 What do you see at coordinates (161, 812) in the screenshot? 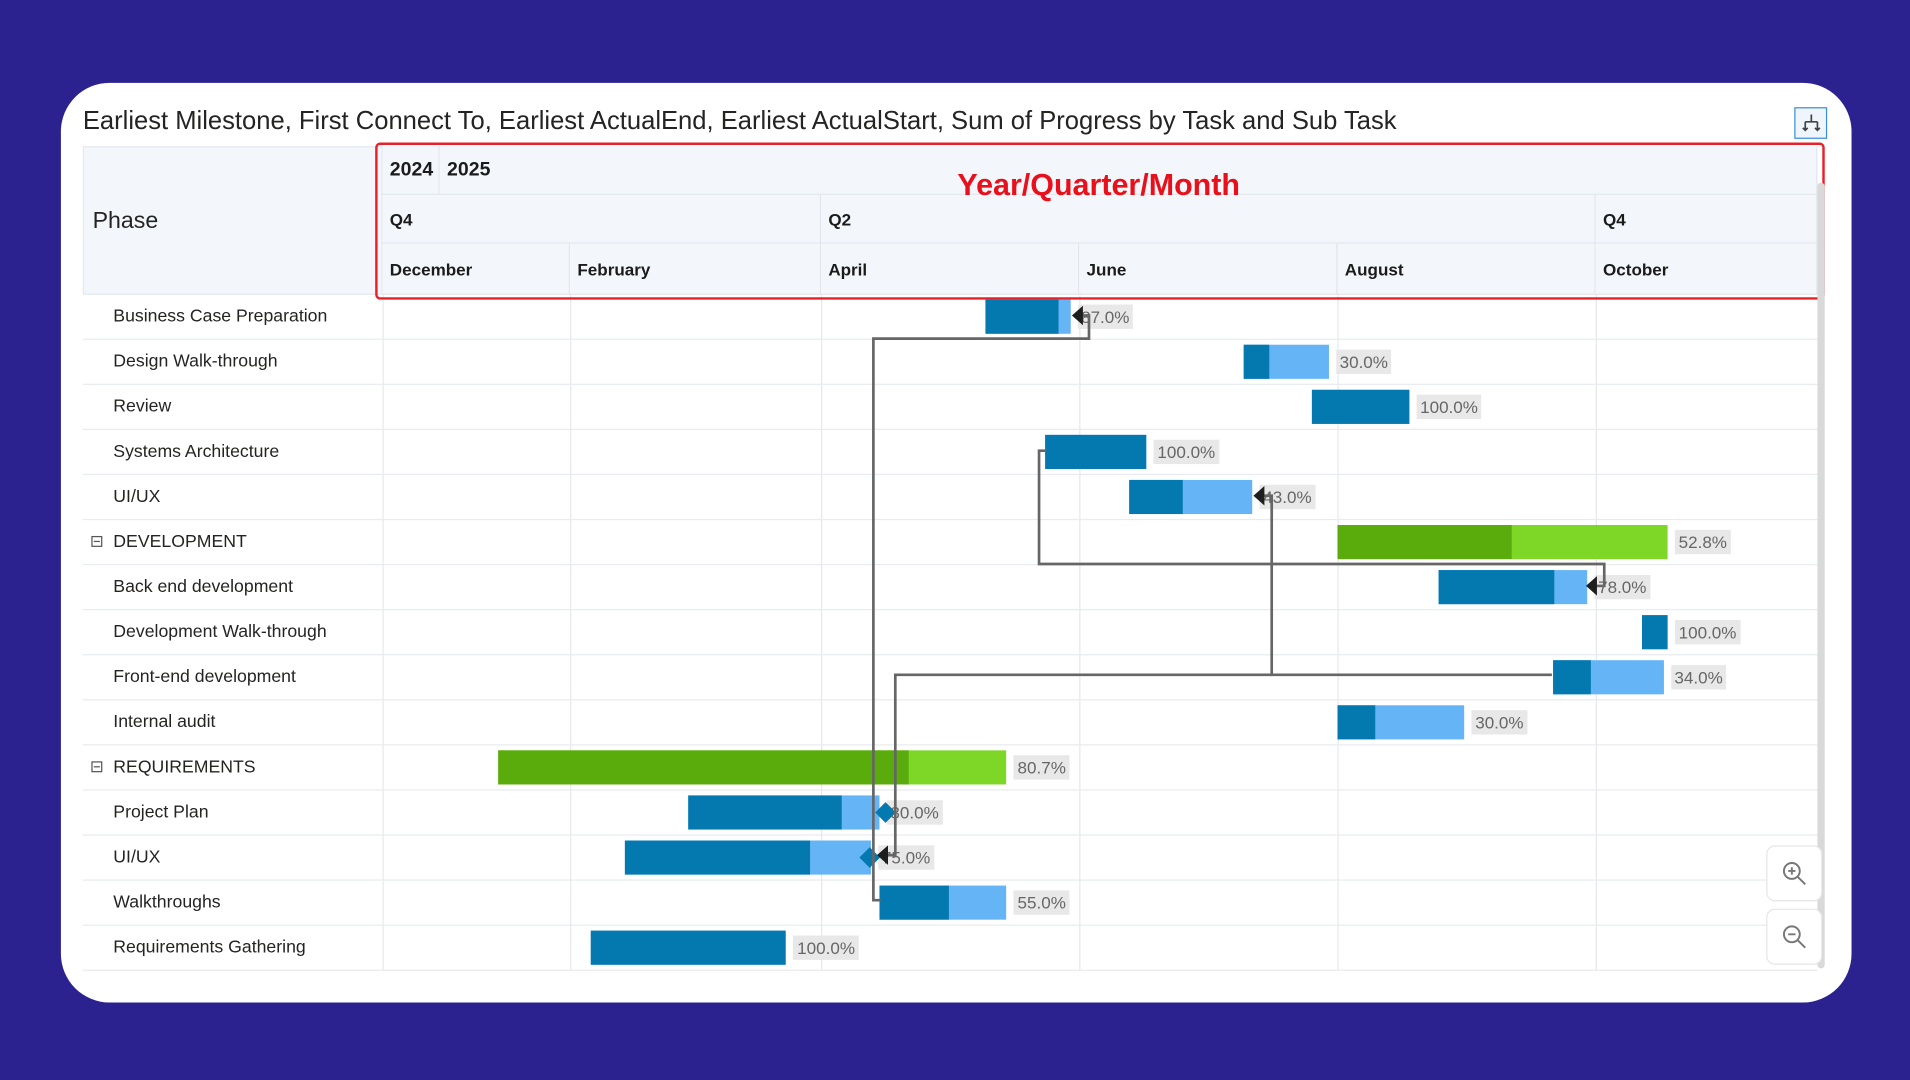
I see `task-name: Project Plan` at bounding box center [161, 812].